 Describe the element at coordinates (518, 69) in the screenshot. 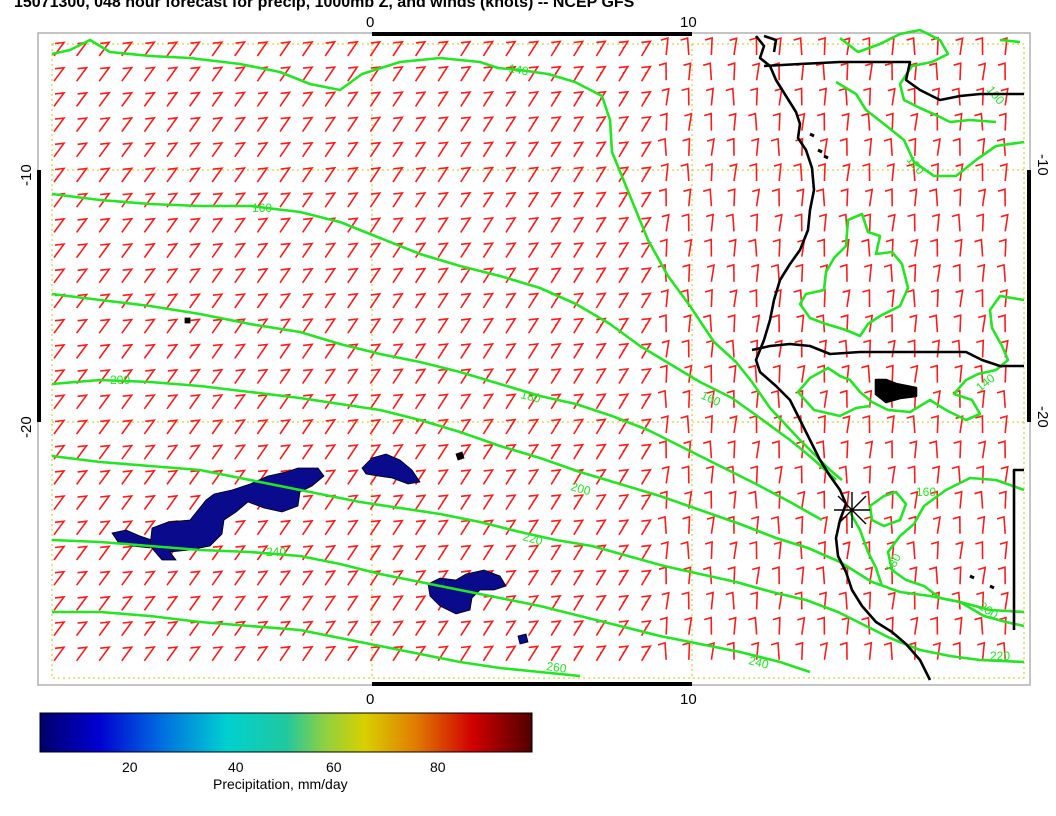

I see `contour-label: 140` at that location.